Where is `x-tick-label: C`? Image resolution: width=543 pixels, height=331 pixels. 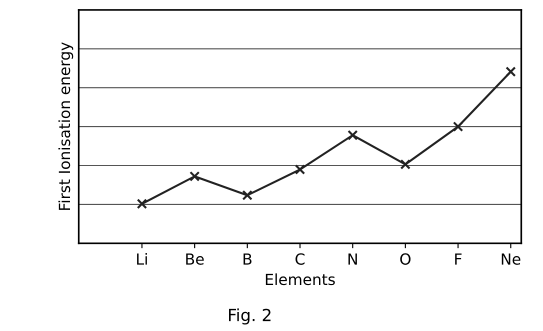
x-tick-label: C is located at coordinates (300, 259).